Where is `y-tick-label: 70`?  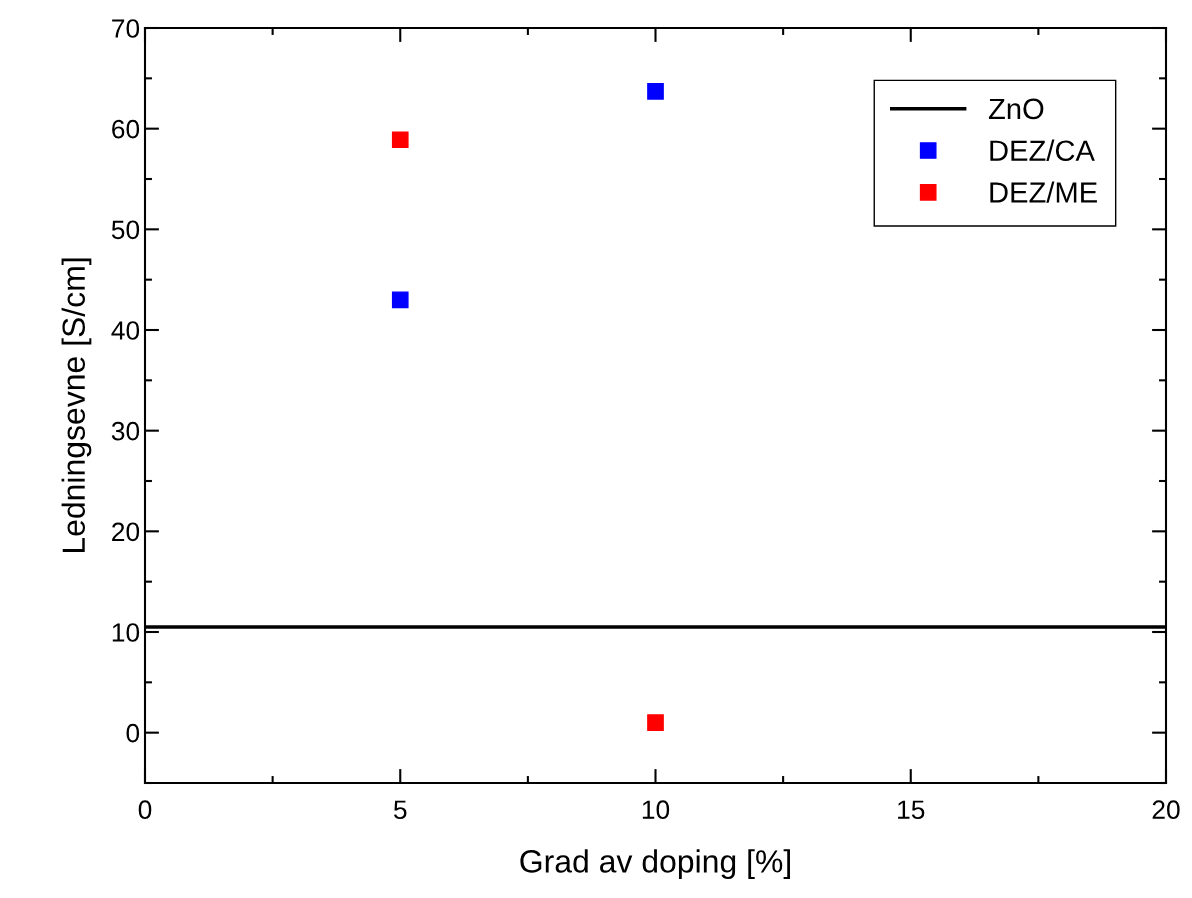 y-tick-label: 70 is located at coordinates (126, 28).